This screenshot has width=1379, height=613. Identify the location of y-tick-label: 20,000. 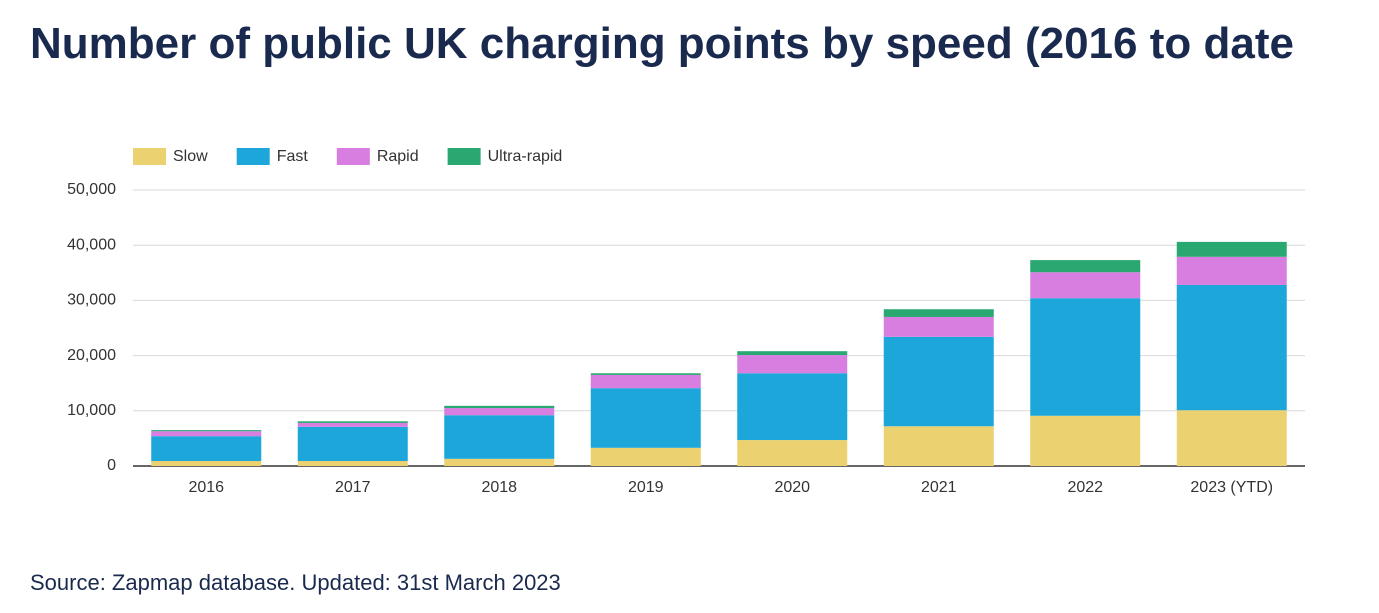
(91, 355).